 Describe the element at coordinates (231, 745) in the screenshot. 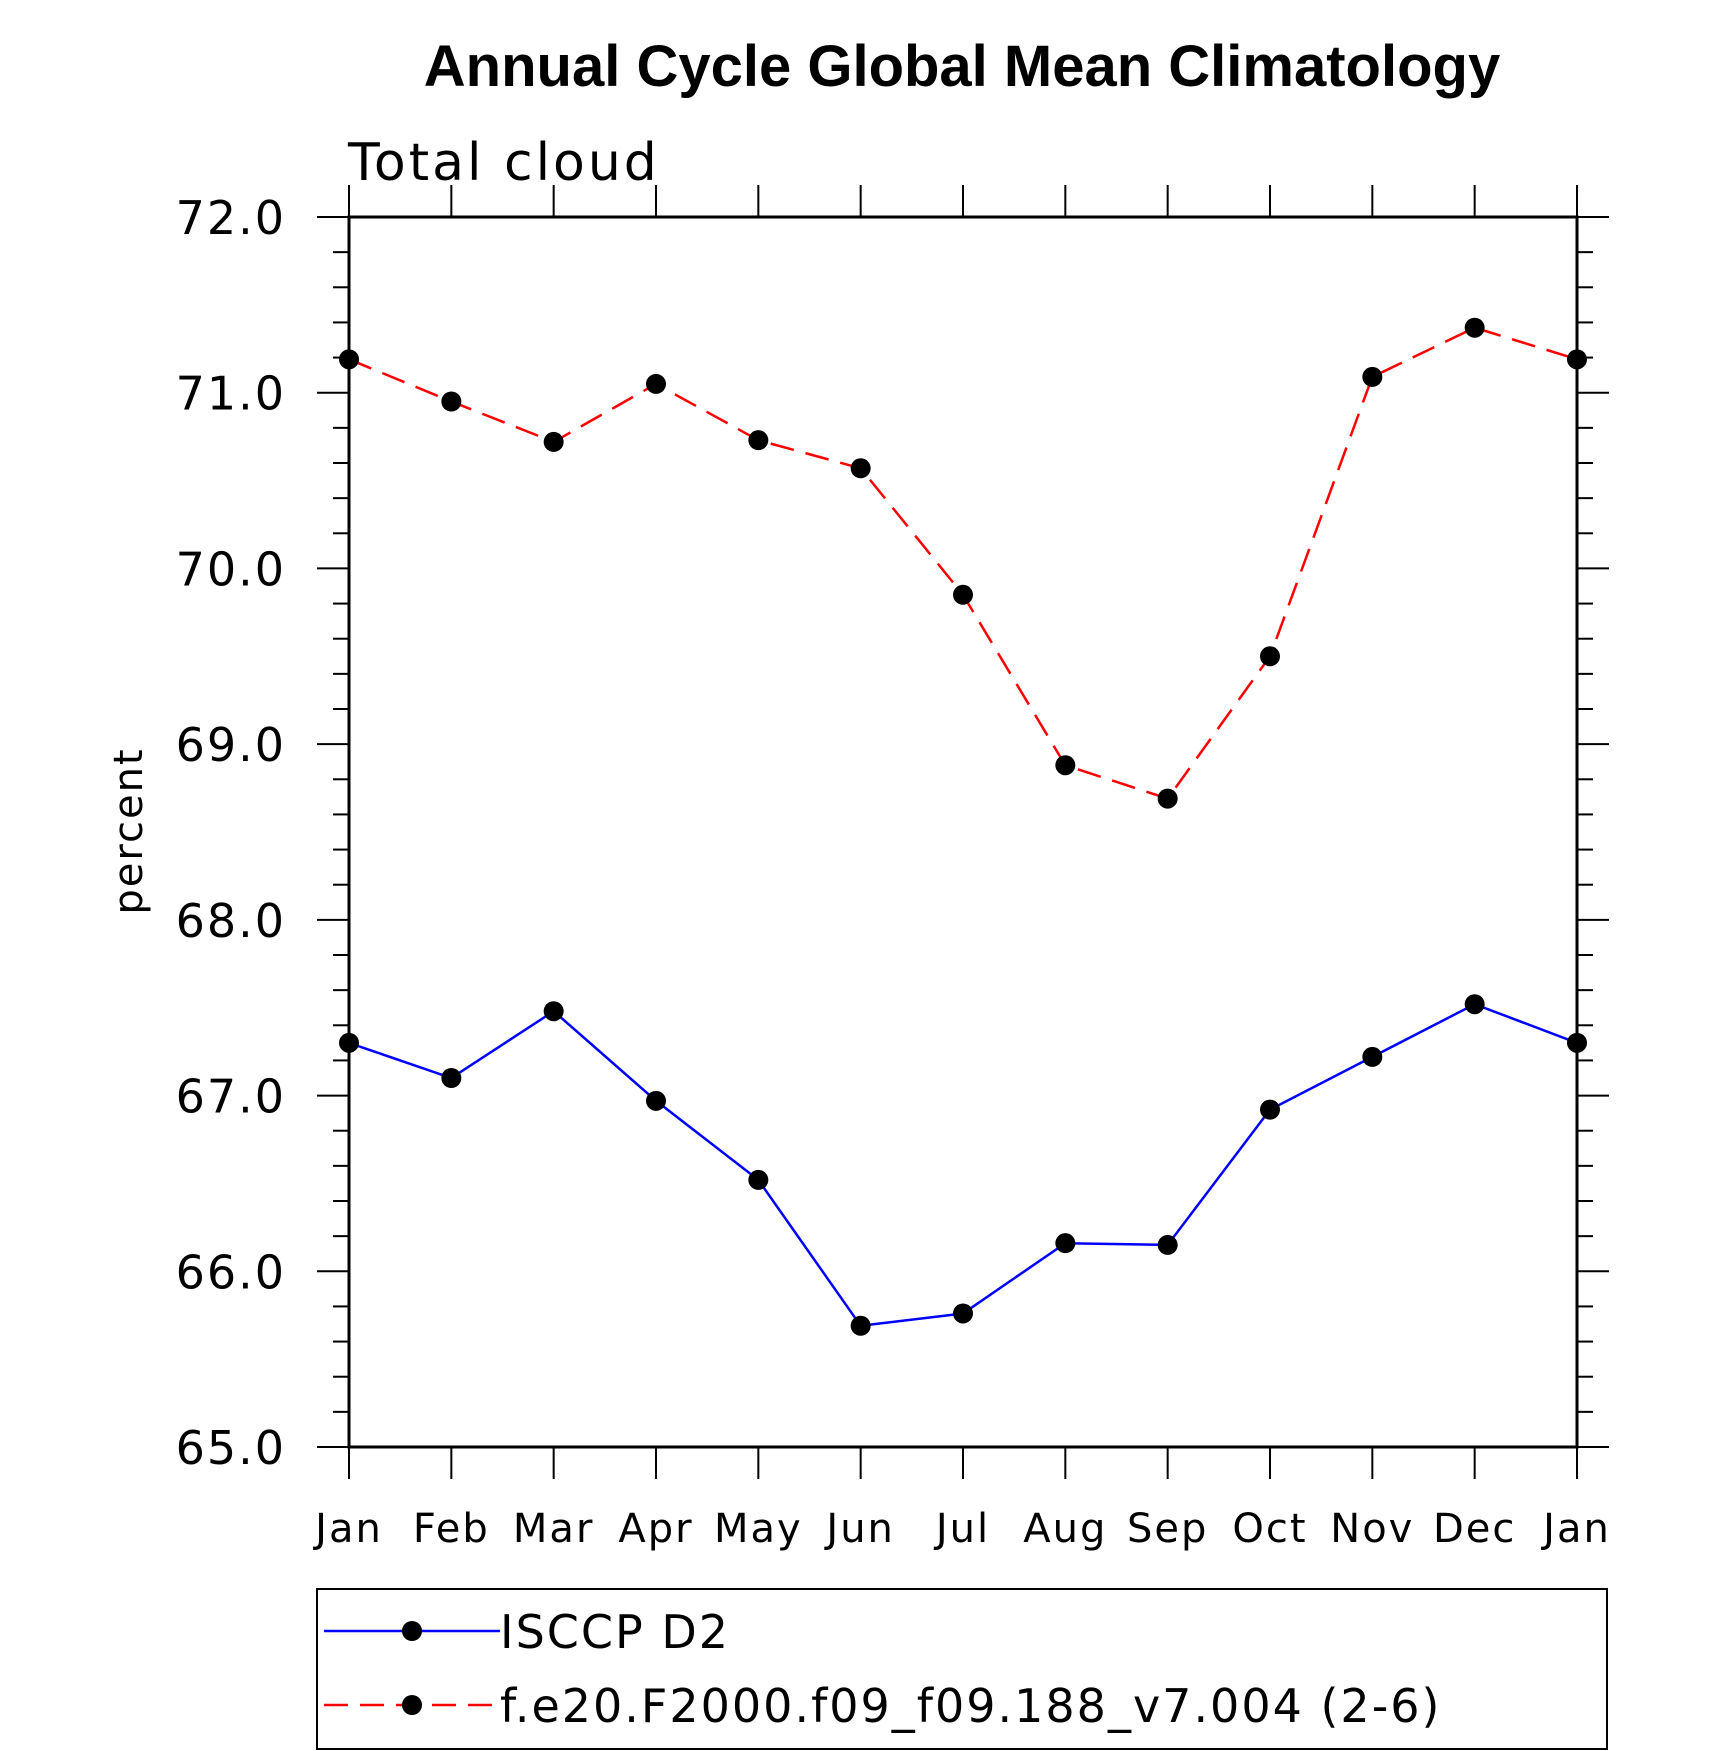

I see `y-tick-label: 69.0` at that location.